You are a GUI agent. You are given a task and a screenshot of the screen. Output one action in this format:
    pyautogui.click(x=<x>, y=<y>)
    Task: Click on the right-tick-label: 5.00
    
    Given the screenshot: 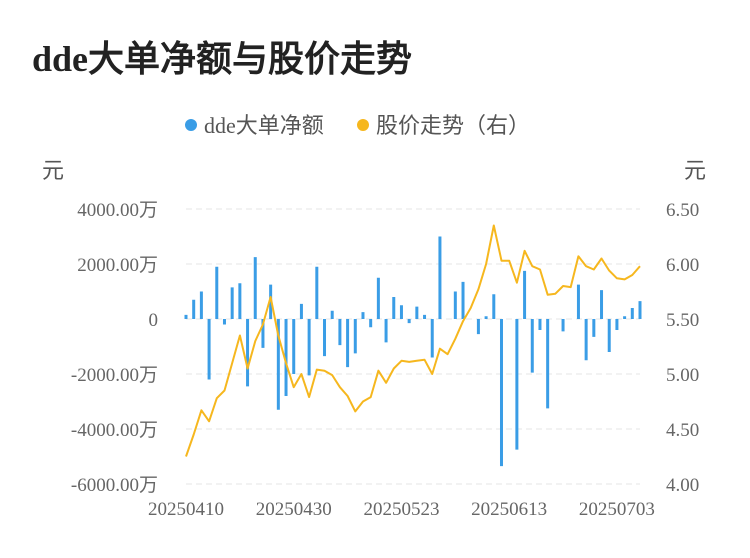 What is the action you would take?
    pyautogui.click(x=682, y=375)
    